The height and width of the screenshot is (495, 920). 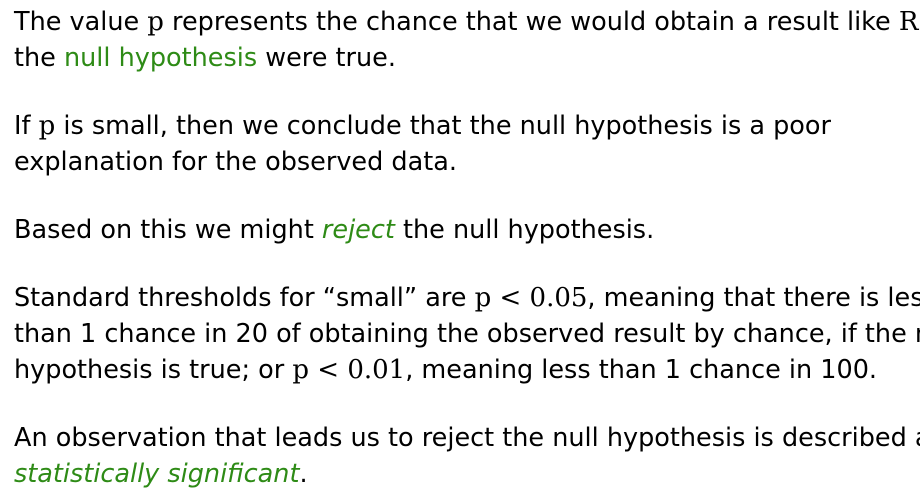 What do you see at coordinates (39, 58) in the screenshot?
I see `text: the` at bounding box center [39, 58].